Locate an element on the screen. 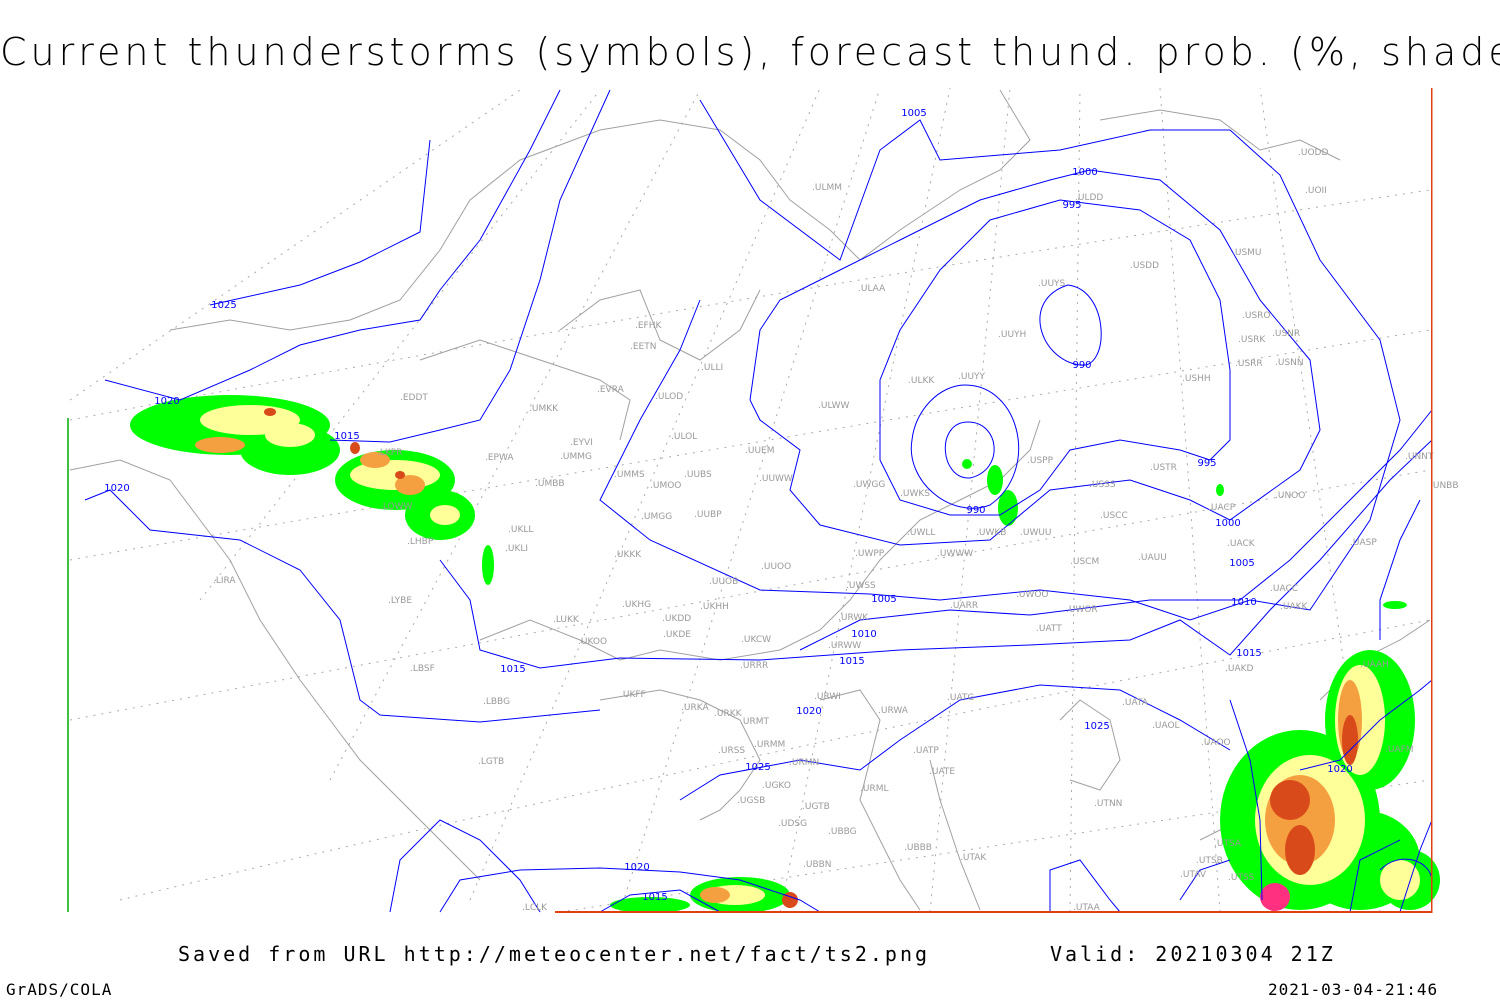 The height and width of the screenshot is (1000, 1500). station-label: .USRR is located at coordinates (1249, 364).